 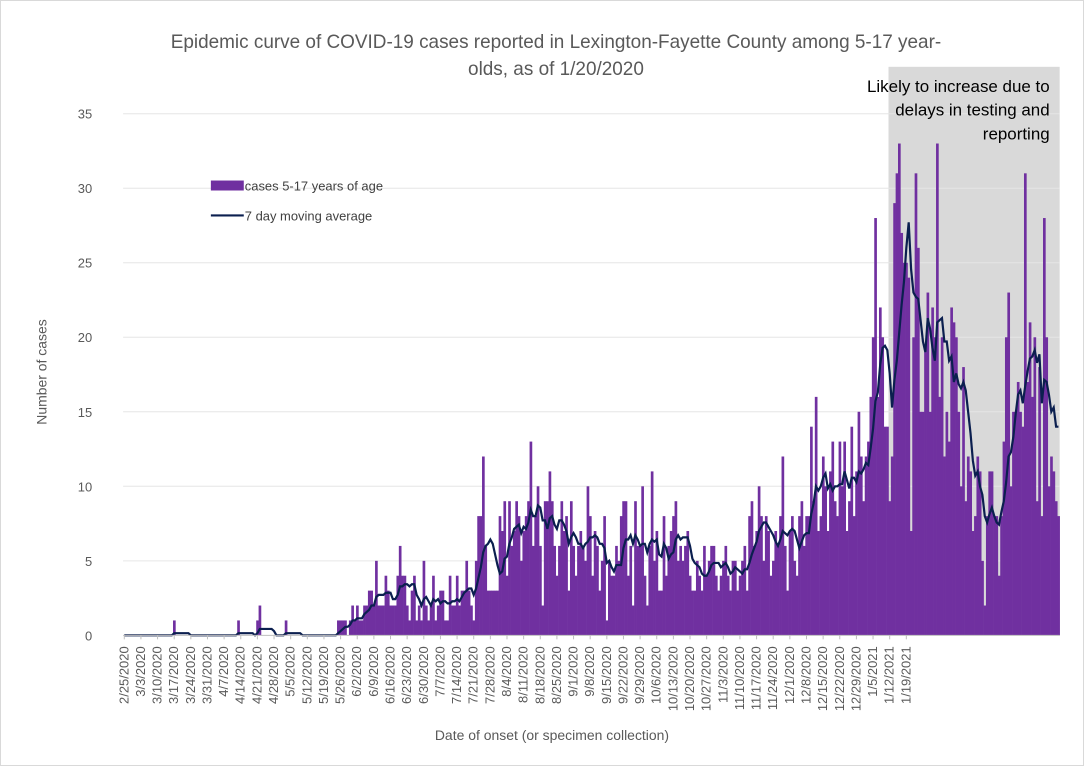 What do you see at coordinates (822, 678) in the screenshot?
I see `x-tick-label: 12/15/2020` at bounding box center [822, 678].